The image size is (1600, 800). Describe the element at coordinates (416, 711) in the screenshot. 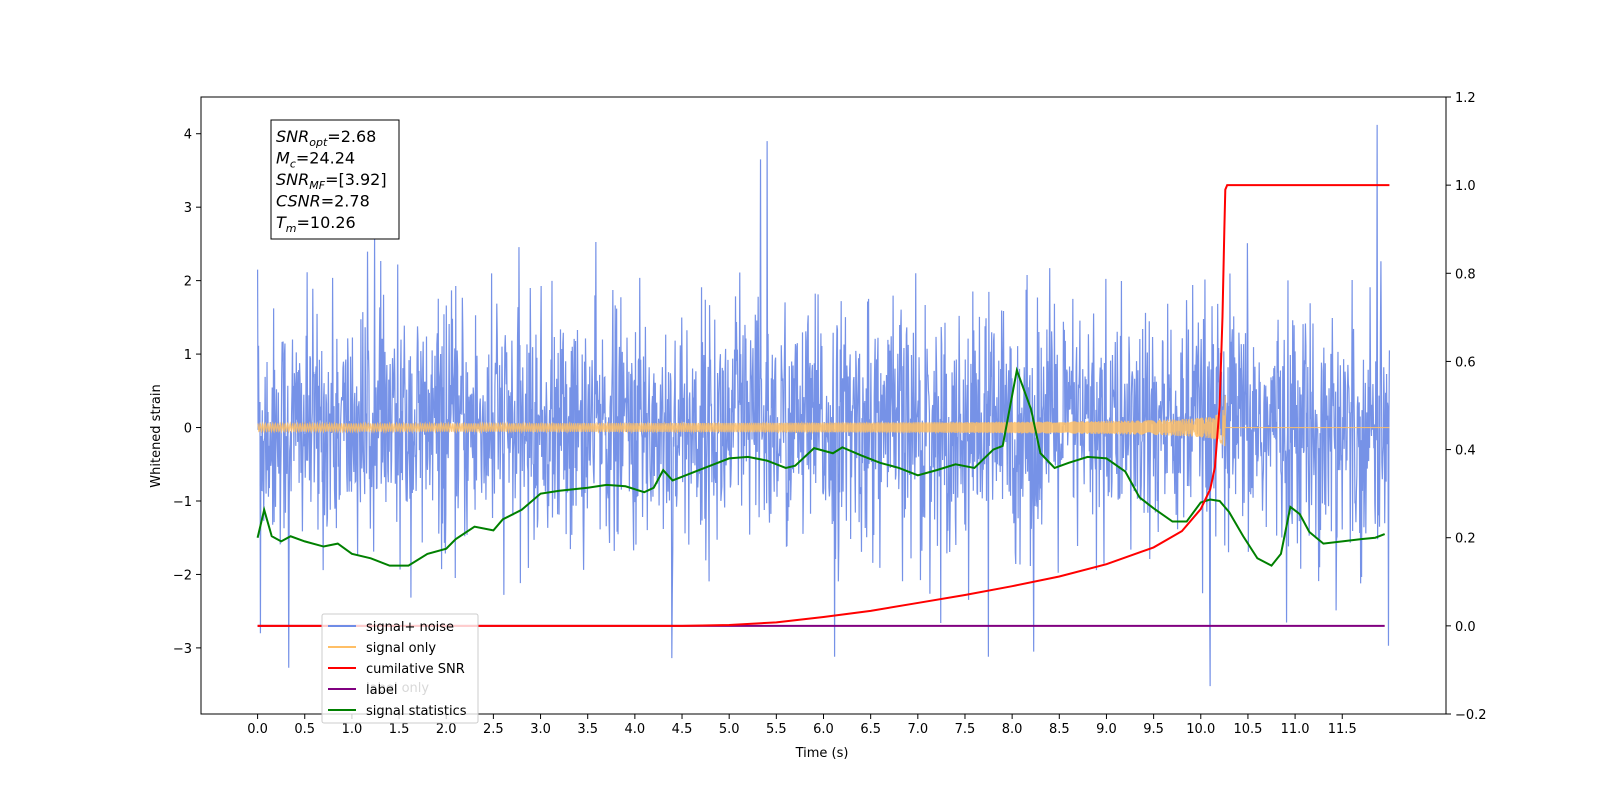

I see `legend-entry-label: signal statistics` at that location.